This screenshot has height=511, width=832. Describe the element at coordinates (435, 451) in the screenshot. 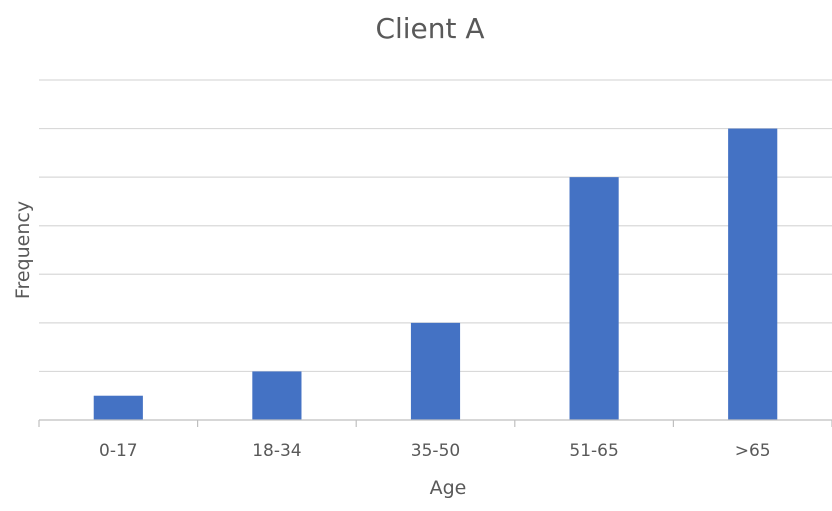

I see `x-tick-label: 35-50` at that location.